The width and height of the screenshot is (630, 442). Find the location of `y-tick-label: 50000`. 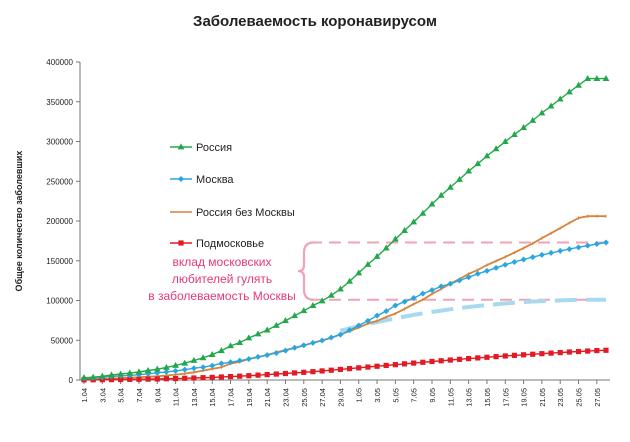

y-tick-label: 50000 is located at coordinates (62, 340).